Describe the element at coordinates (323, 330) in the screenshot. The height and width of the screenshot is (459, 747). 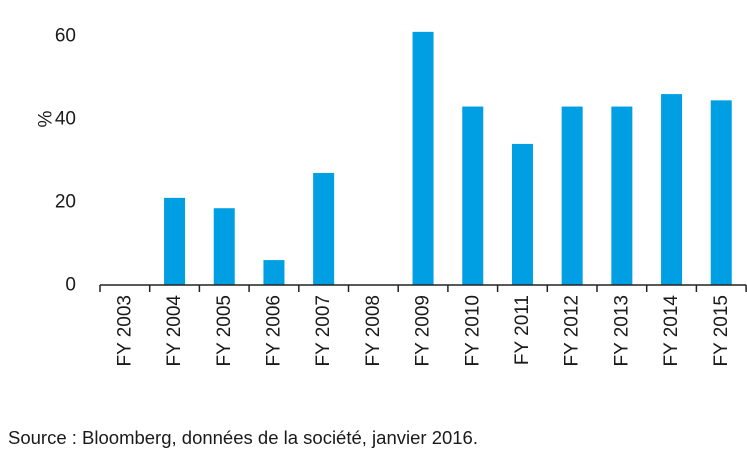
I see `x-tick-label: FY 2007` at that location.